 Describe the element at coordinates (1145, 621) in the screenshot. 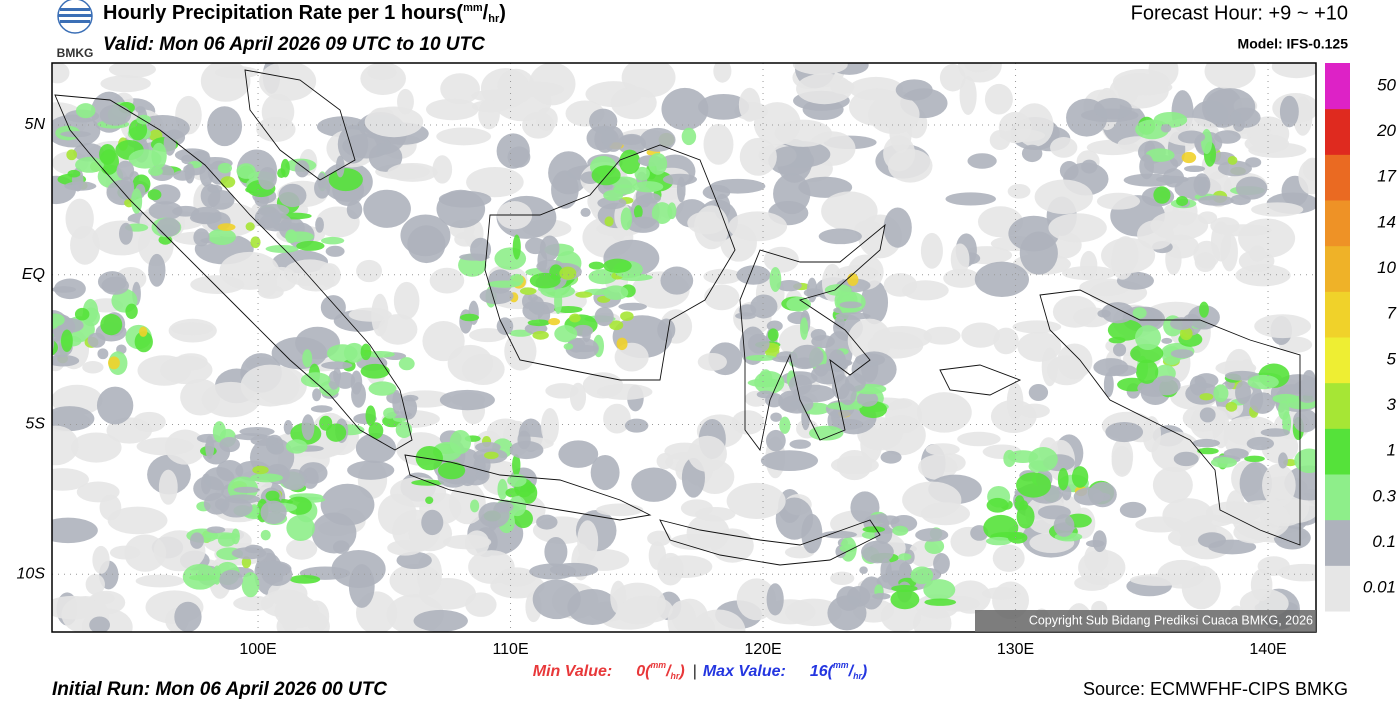

I see `copyright-box` at that location.